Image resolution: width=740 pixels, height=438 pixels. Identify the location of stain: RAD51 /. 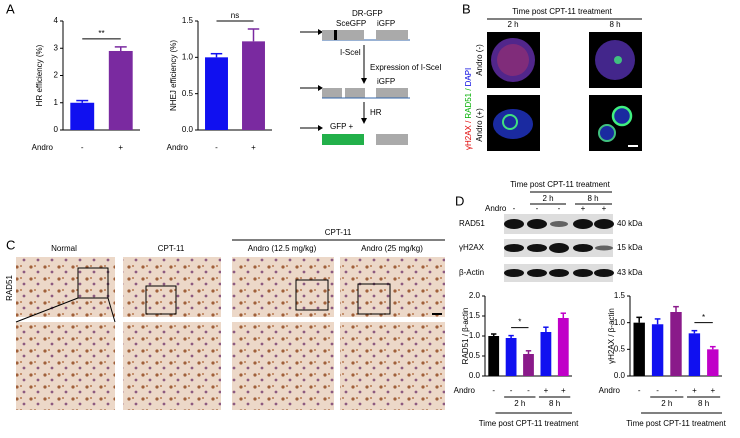
(468, 103).